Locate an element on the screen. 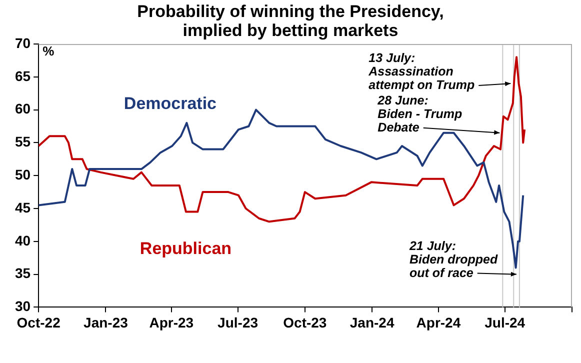  x-tick-label: Oct-23 is located at coordinates (305, 322).